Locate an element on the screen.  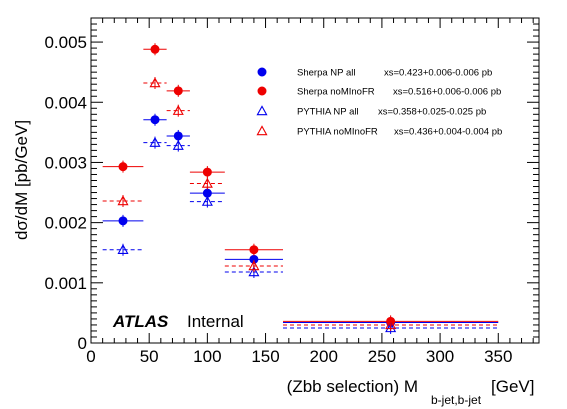
y-tick-label: 0.002 is located at coordinates (65, 223).